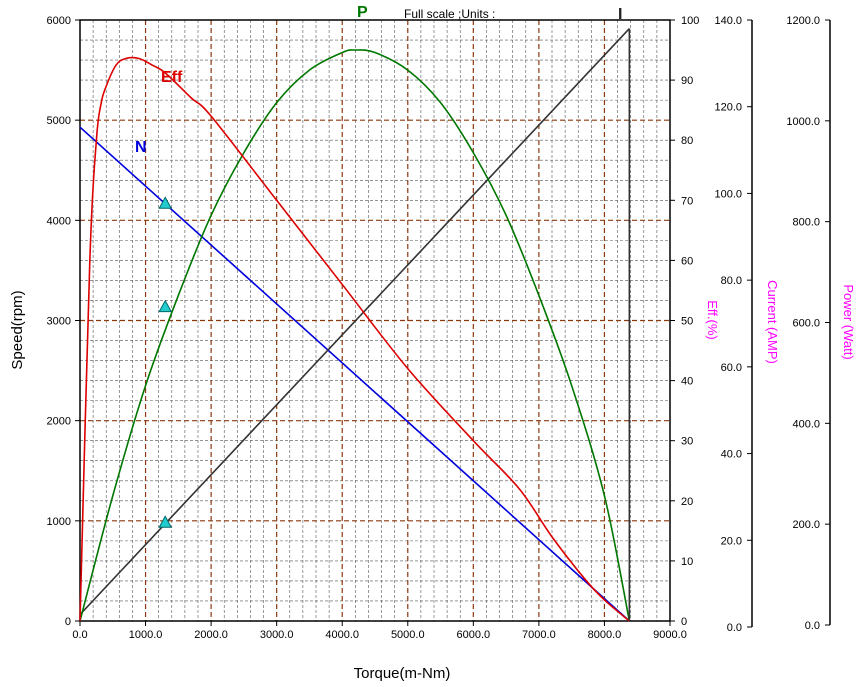 The width and height of the screenshot is (857, 687). Describe the element at coordinates (211, 635) in the screenshot. I see `x-tick-label: 2000.0` at that location.